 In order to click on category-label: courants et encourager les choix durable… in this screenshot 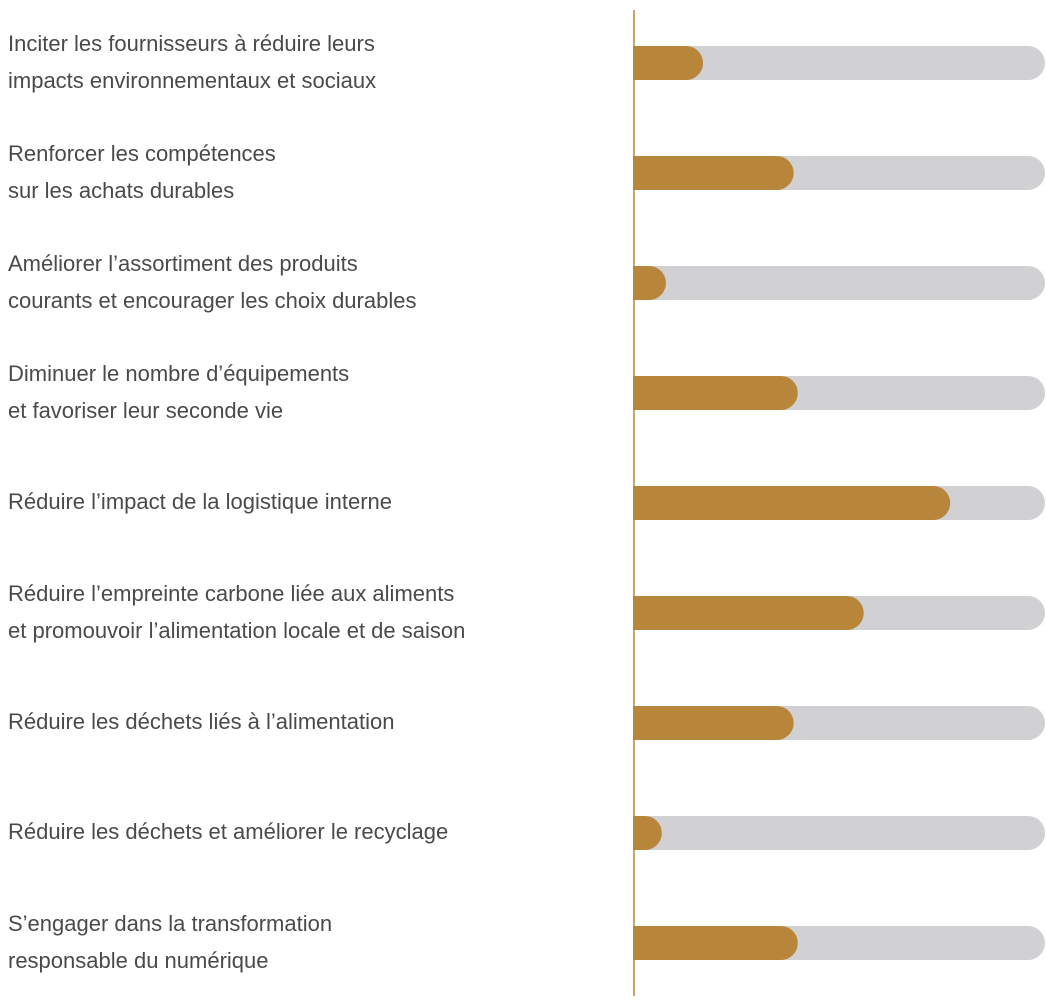, I will do `click(212, 300)`.